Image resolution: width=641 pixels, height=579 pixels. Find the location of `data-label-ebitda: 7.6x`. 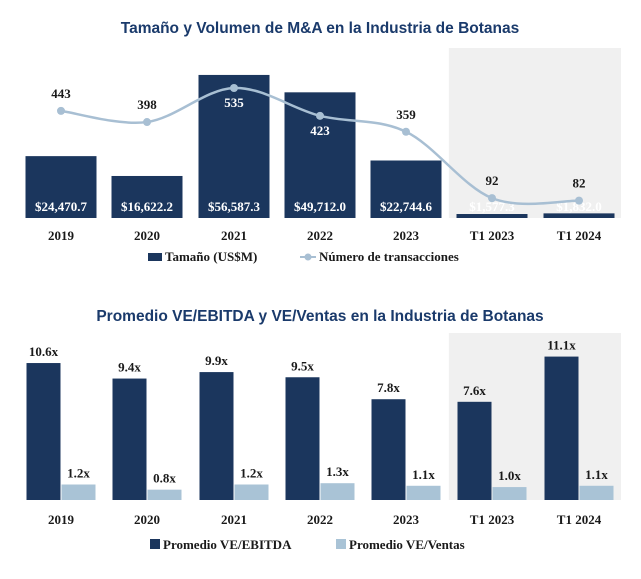

data-label-ebitda: 7.6x is located at coordinates (474, 390).